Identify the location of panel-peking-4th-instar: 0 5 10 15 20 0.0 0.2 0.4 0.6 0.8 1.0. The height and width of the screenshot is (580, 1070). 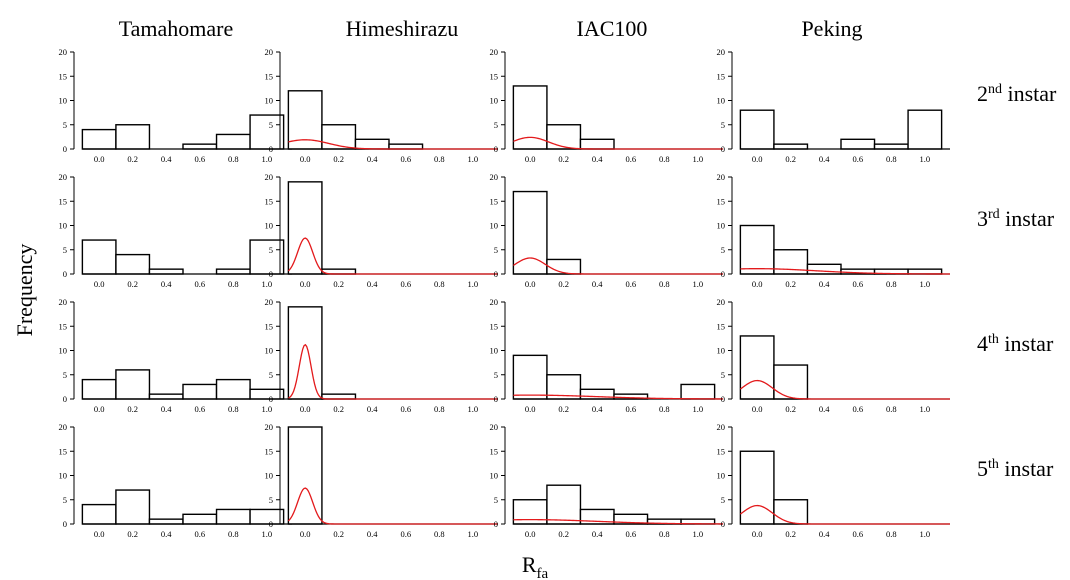
(833, 355).